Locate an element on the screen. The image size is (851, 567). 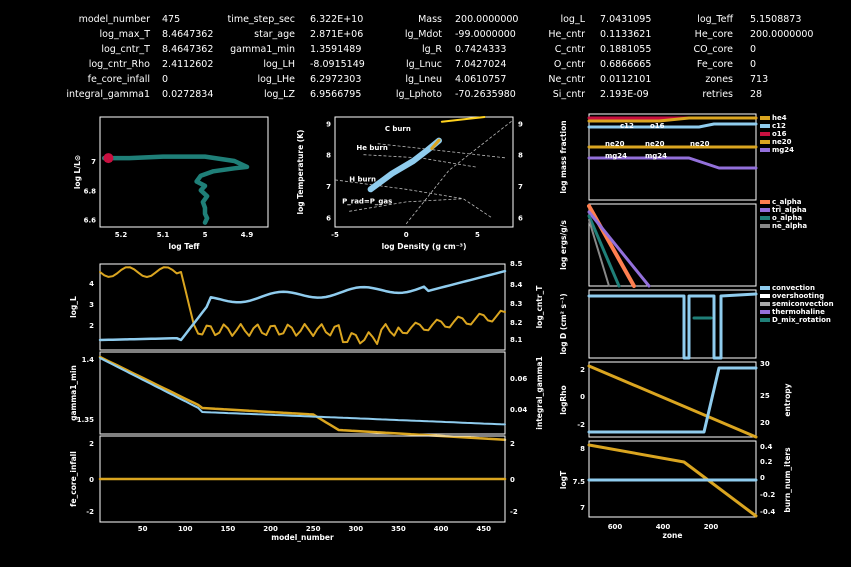
trho-ytick: 7 is located at coordinates (328, 187).